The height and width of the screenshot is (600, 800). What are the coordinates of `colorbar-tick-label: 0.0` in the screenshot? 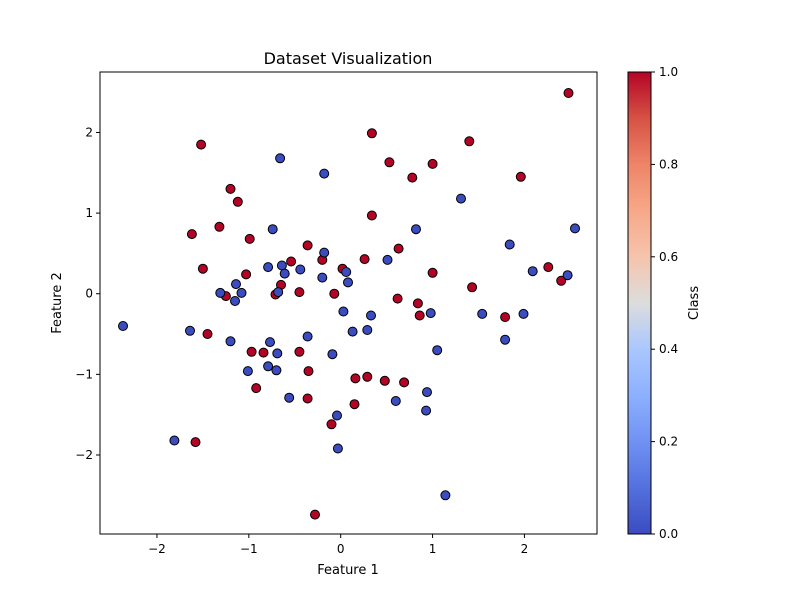 It's located at (668, 534).